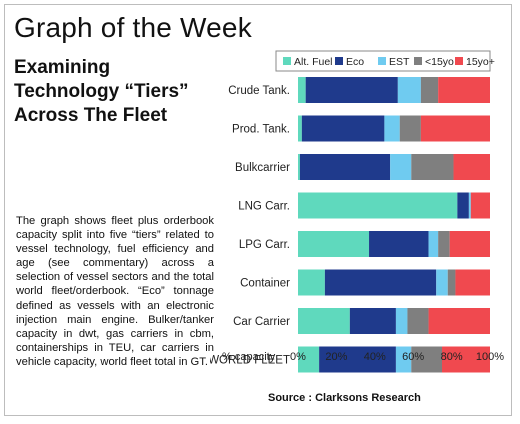 The height and width of the screenshot is (424, 520). Describe the element at coordinates (399, 244) in the screenshot. I see `bar-segment-lpg-carr-eco` at that location.